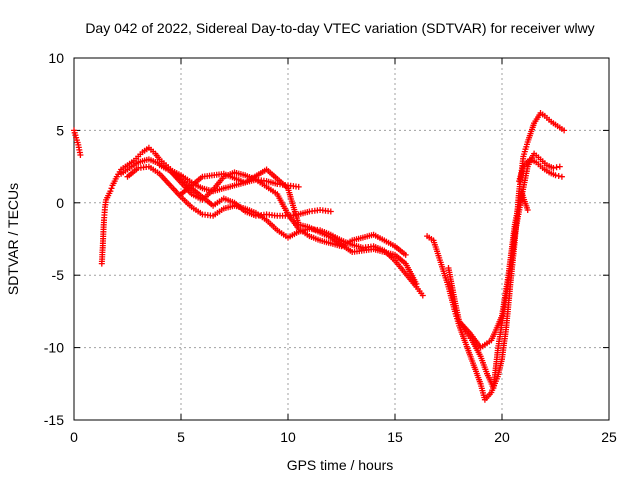  I want to click on y-axis-title: SDTVAR / TECUs, so click(13, 239).